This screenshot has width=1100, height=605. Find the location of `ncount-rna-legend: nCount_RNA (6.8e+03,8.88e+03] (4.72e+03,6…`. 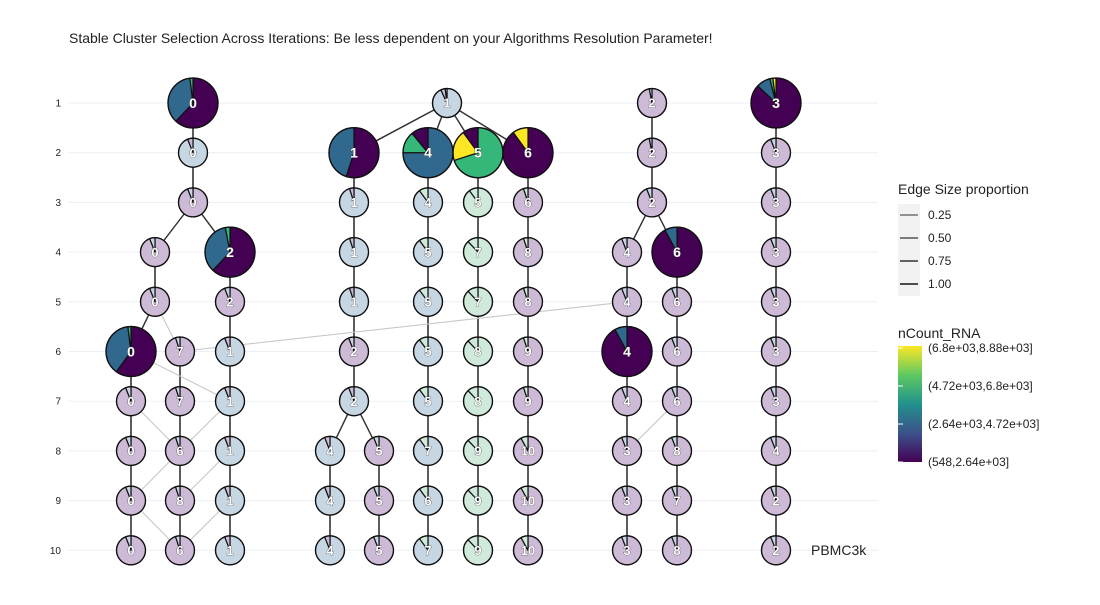

ncount-rna-legend: nCount_RNA (6.8e+03,8.88e+03] (4.72e+03,6… is located at coordinates (968, 397).